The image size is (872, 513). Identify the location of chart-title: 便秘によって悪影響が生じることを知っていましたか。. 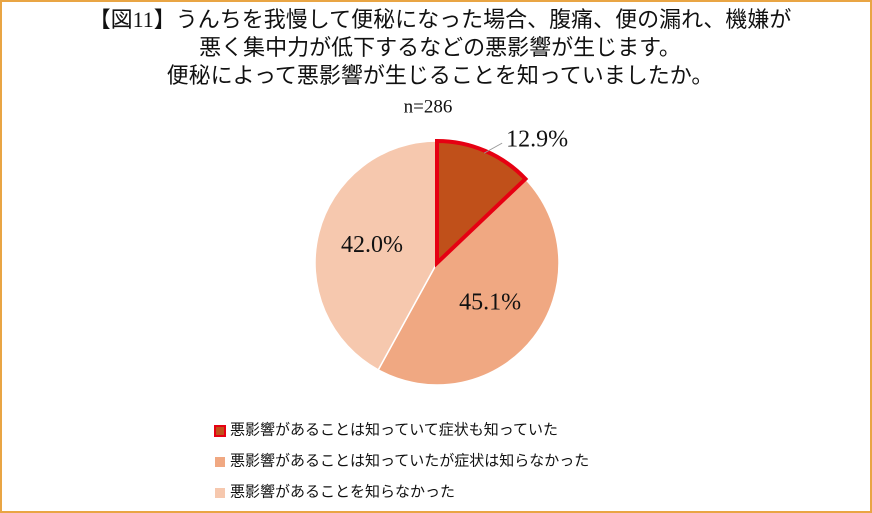
(440, 75).